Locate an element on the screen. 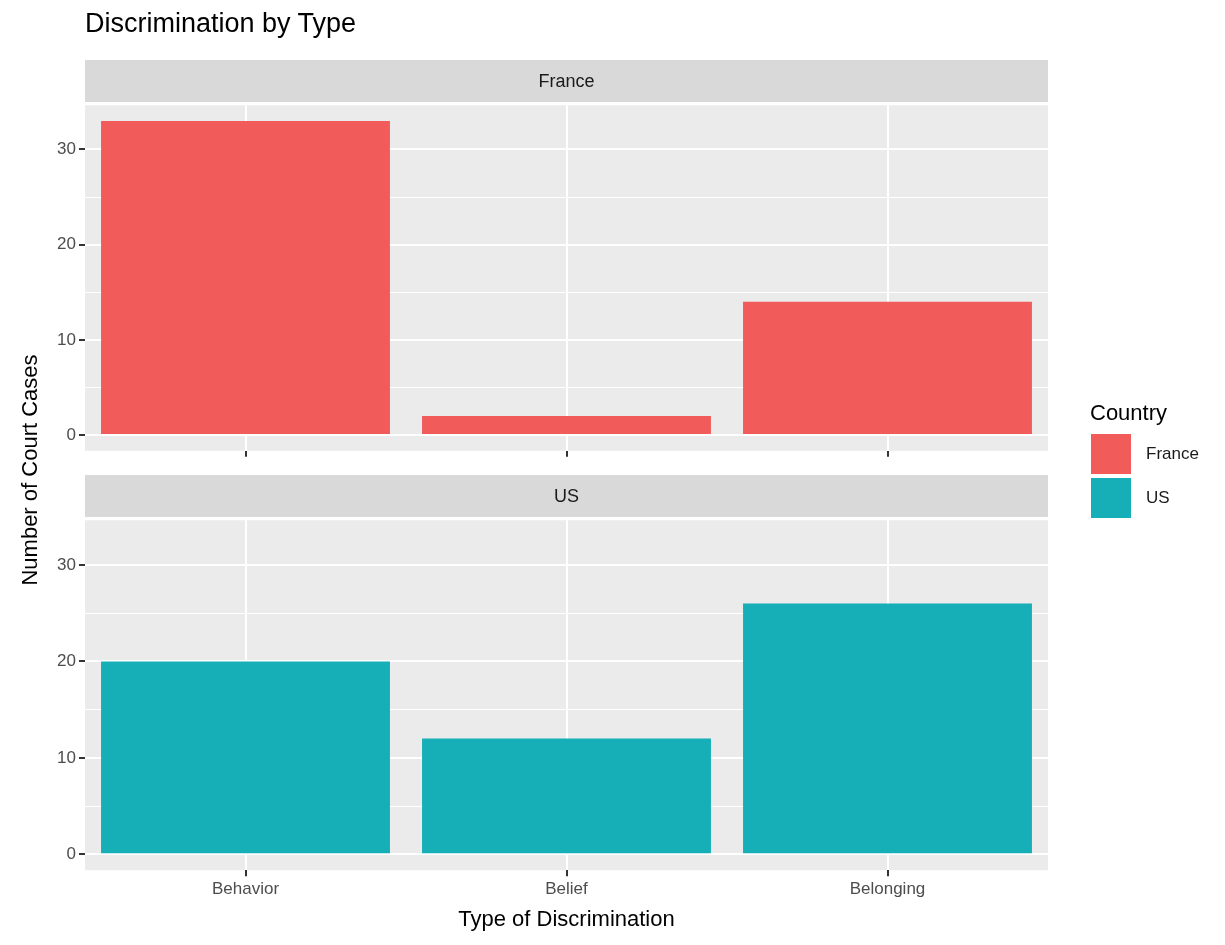 Image resolution: width=1225 pixels, height=945 pixels. x-axis-title: Type of Discrimination is located at coordinates (566, 918).